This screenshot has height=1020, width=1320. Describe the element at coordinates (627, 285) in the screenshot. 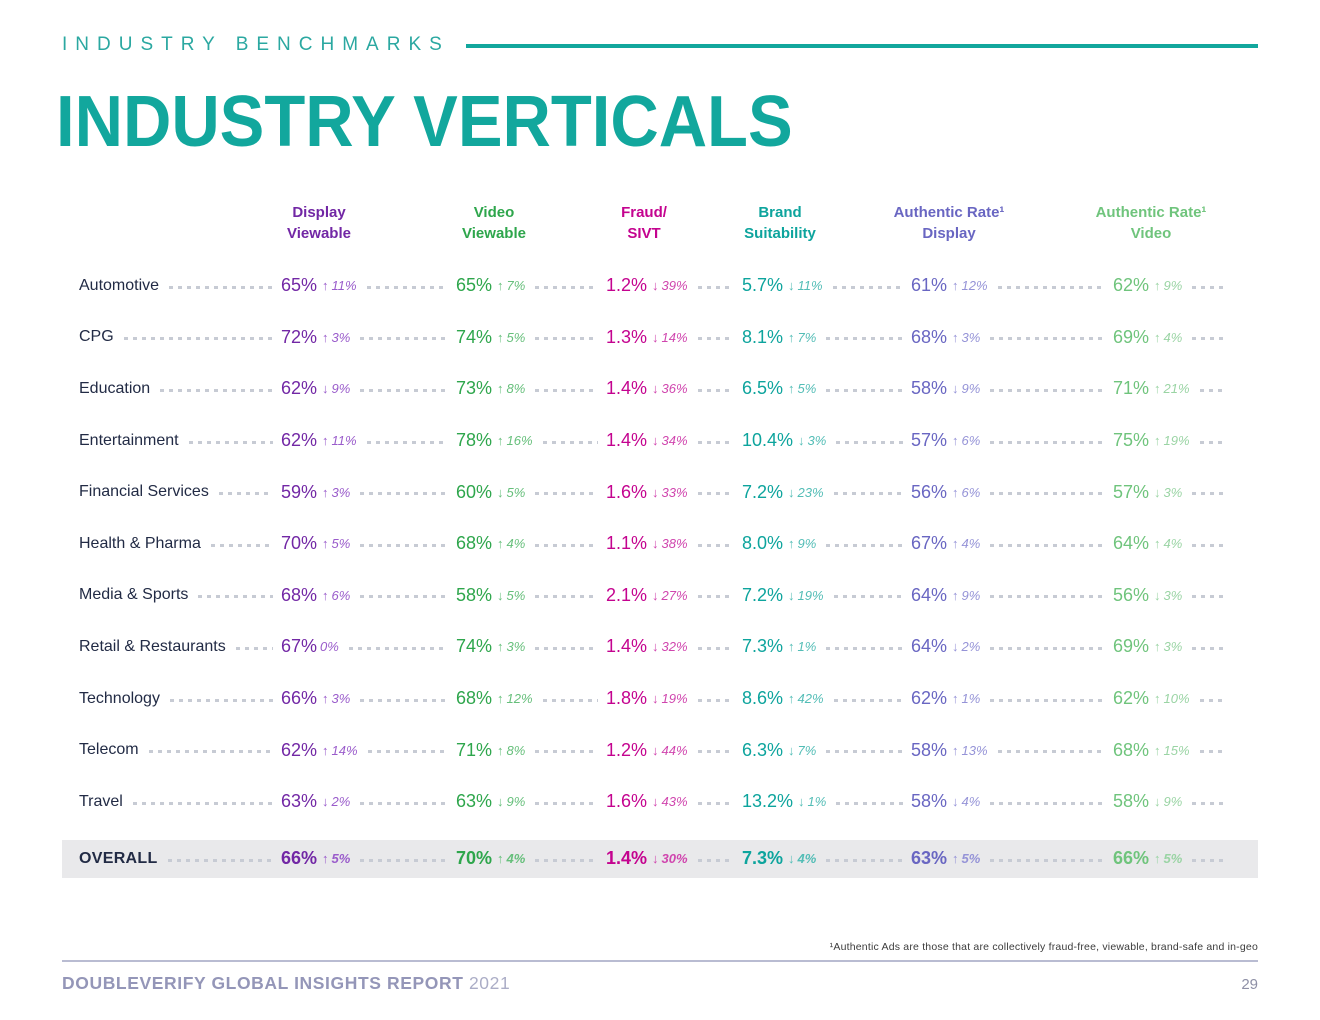

I see `metric-value: 1.2%` at that location.